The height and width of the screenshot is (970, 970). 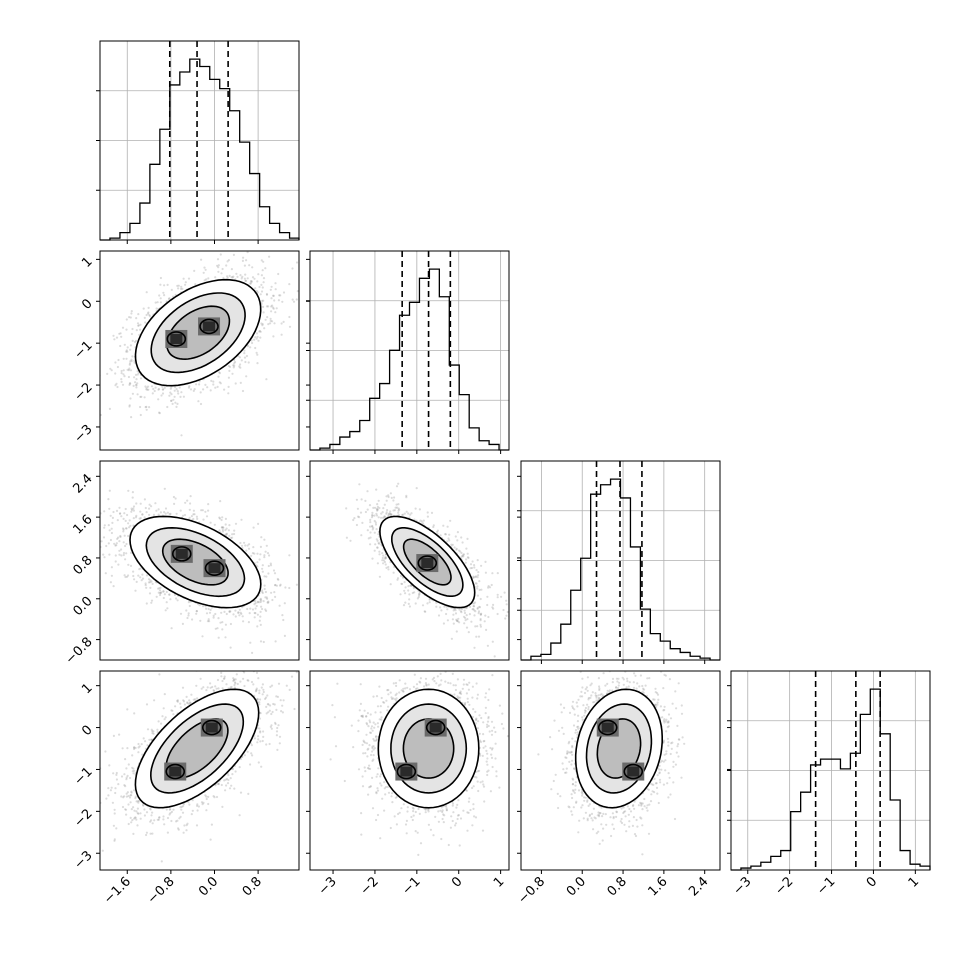 I want to click on density-core, so click(x=176, y=338).